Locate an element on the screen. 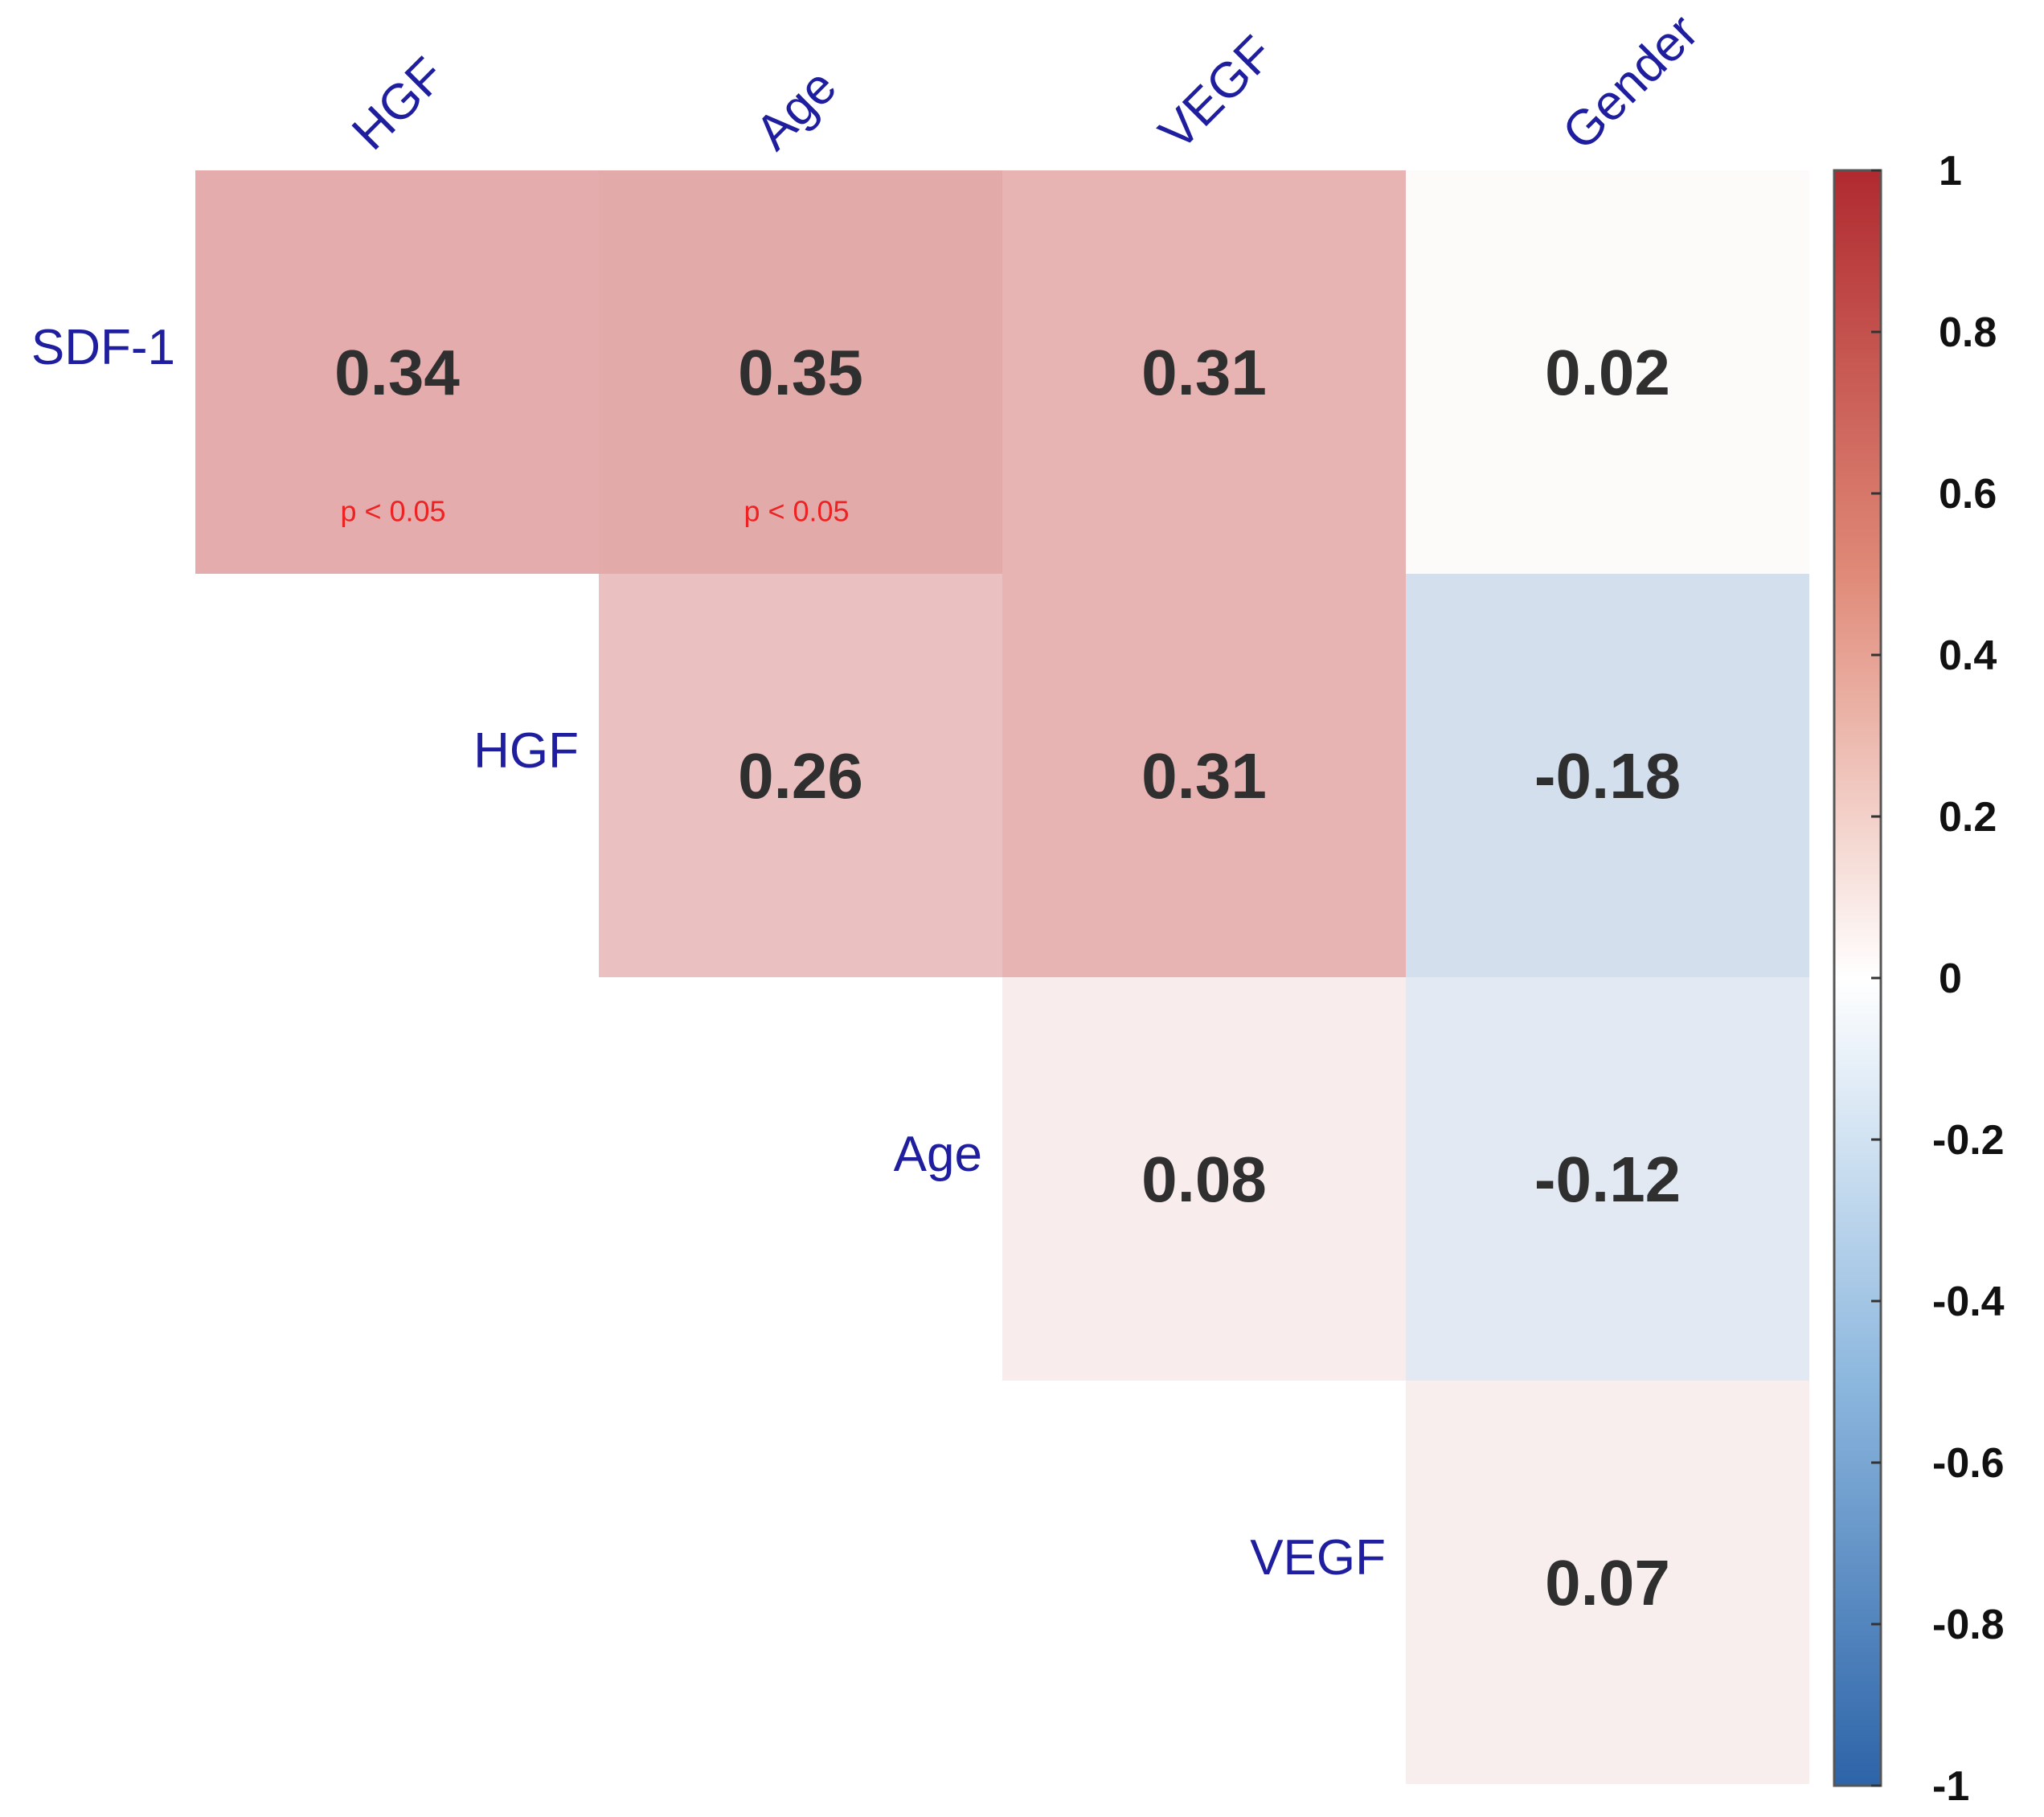 This screenshot has width=2044, height=1817. heatmap-cell: 0.35 p < 0.05 is located at coordinates (800, 372).